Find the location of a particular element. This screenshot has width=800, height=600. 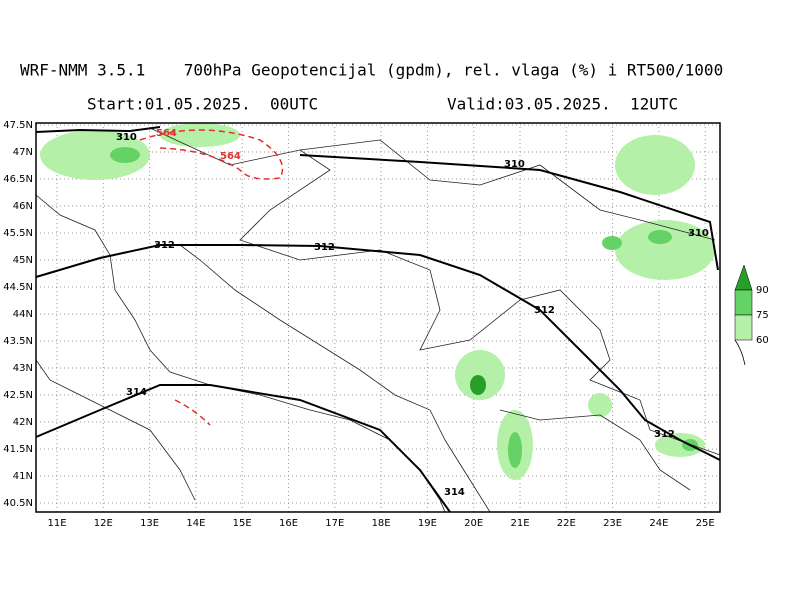

lat-label: 45.5N is located at coordinates (18, 233).